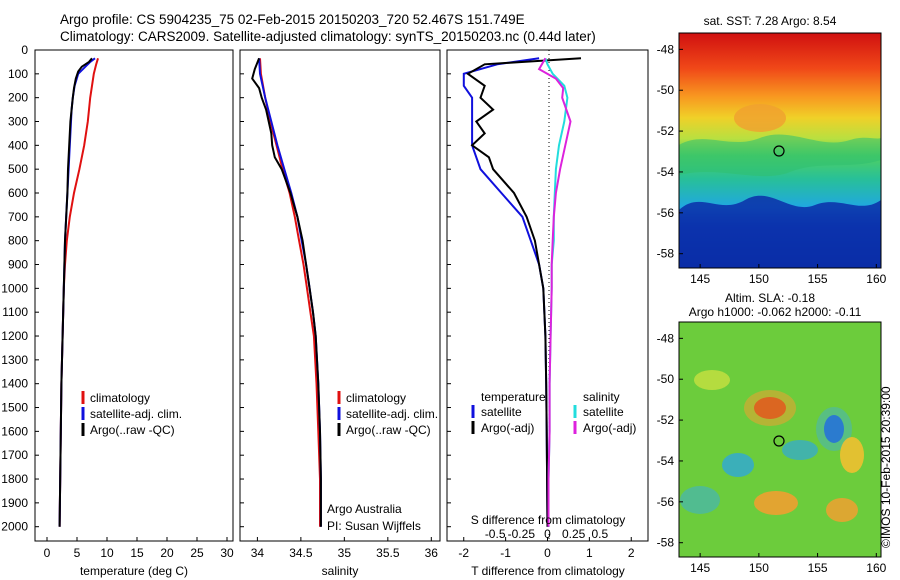  Describe the element at coordinates (77, 553) in the screenshot. I see `x-tick-label: 5` at that location.